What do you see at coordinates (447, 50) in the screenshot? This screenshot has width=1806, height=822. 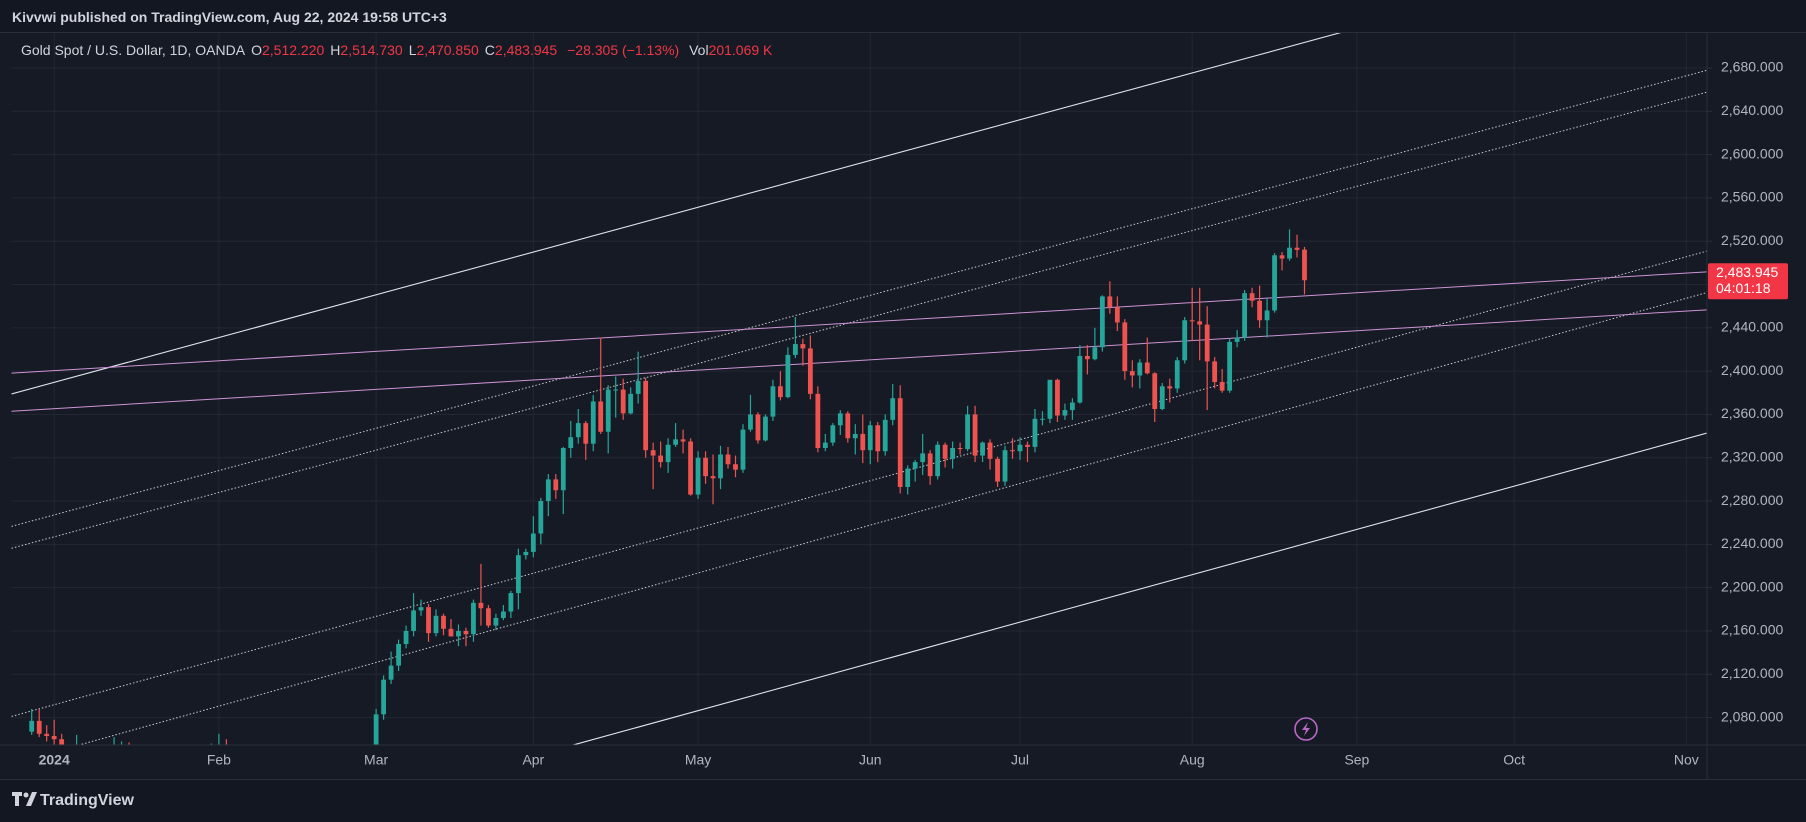 I see `ohlc-value: 2,470.850` at bounding box center [447, 50].